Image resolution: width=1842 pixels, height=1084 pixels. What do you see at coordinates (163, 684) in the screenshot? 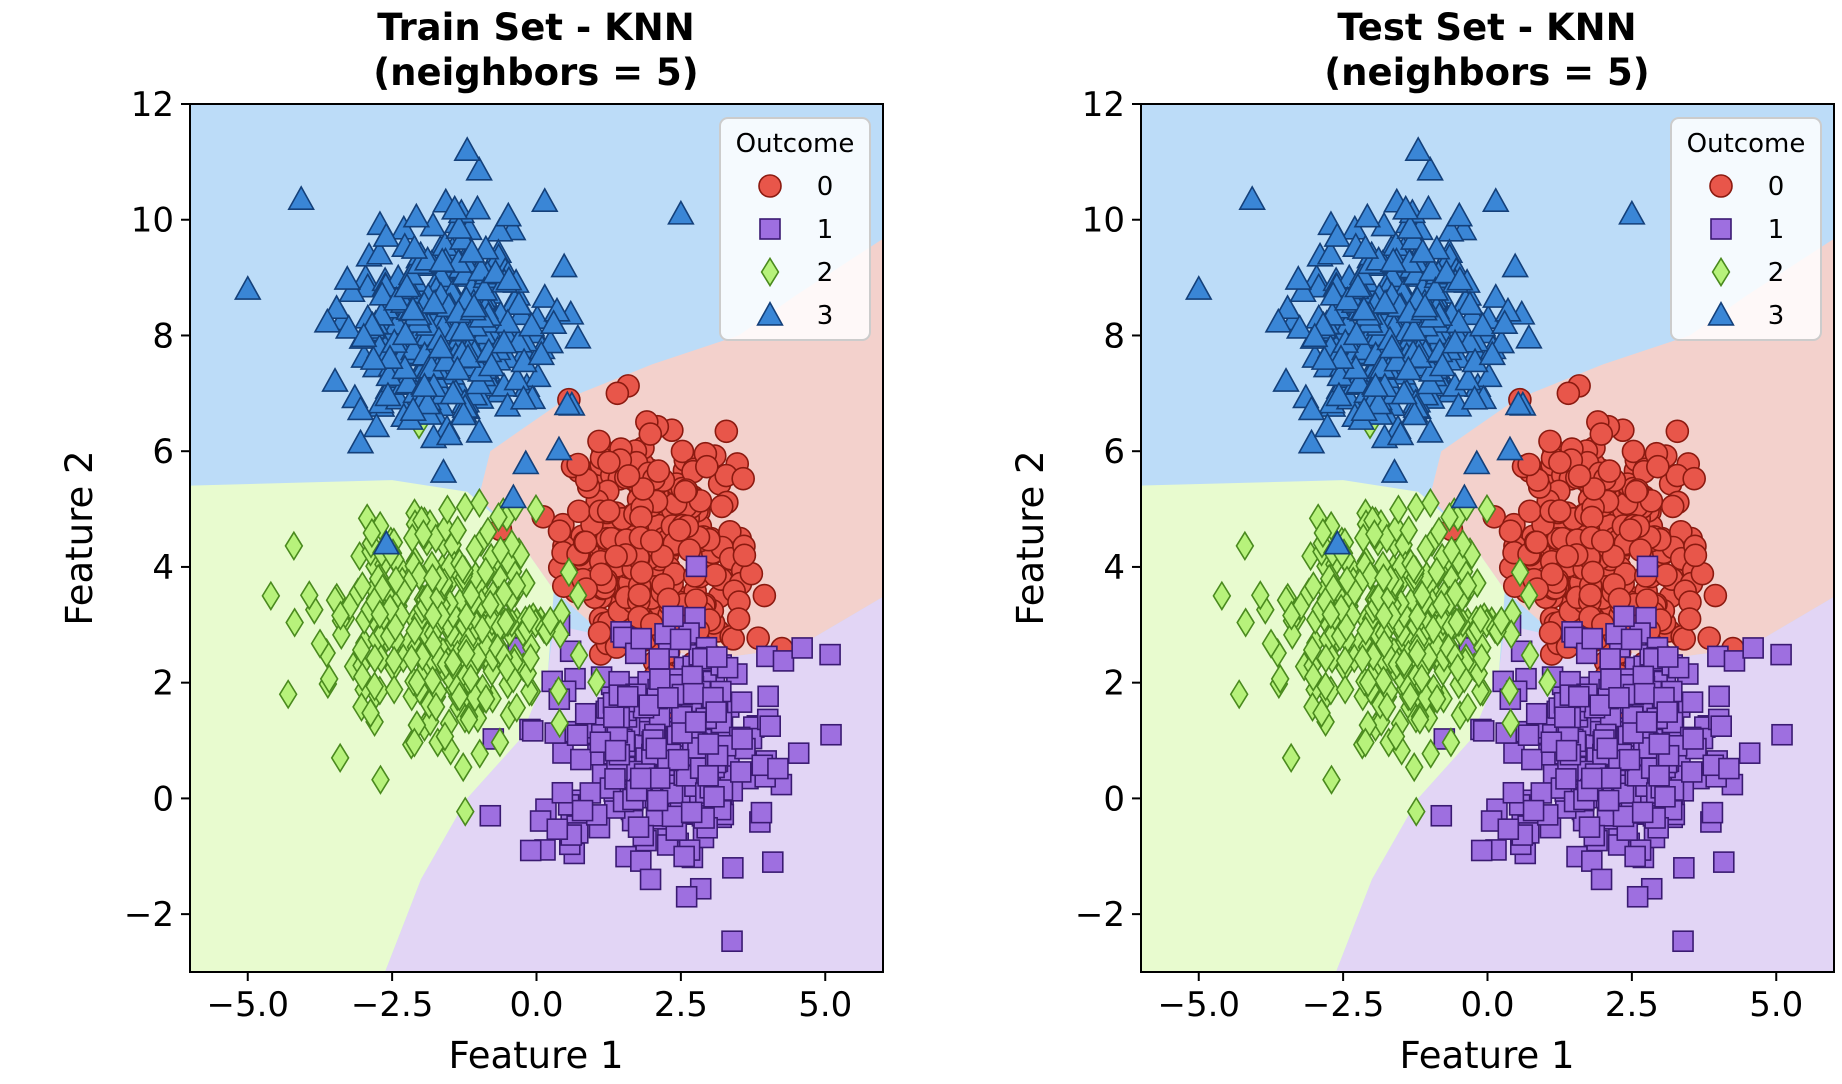
I see `y-tick-label: 2` at bounding box center [163, 684].